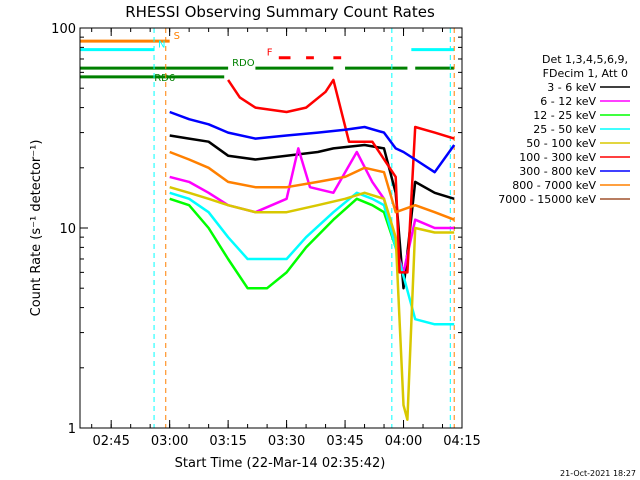 This screenshot has height=480, width=640. I want to click on generated-timestamp: 21-Oct-2021 18:27, so click(598, 473).